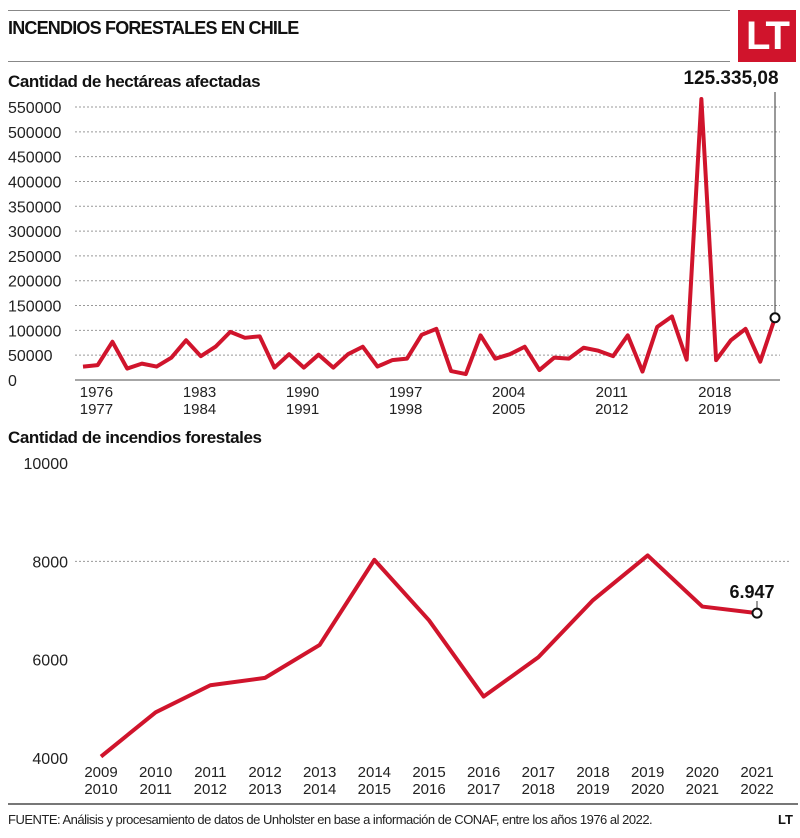 The width and height of the screenshot is (800, 838). Describe the element at coordinates (34, 307) in the screenshot. I see `y-tick-label: 150000` at that location.